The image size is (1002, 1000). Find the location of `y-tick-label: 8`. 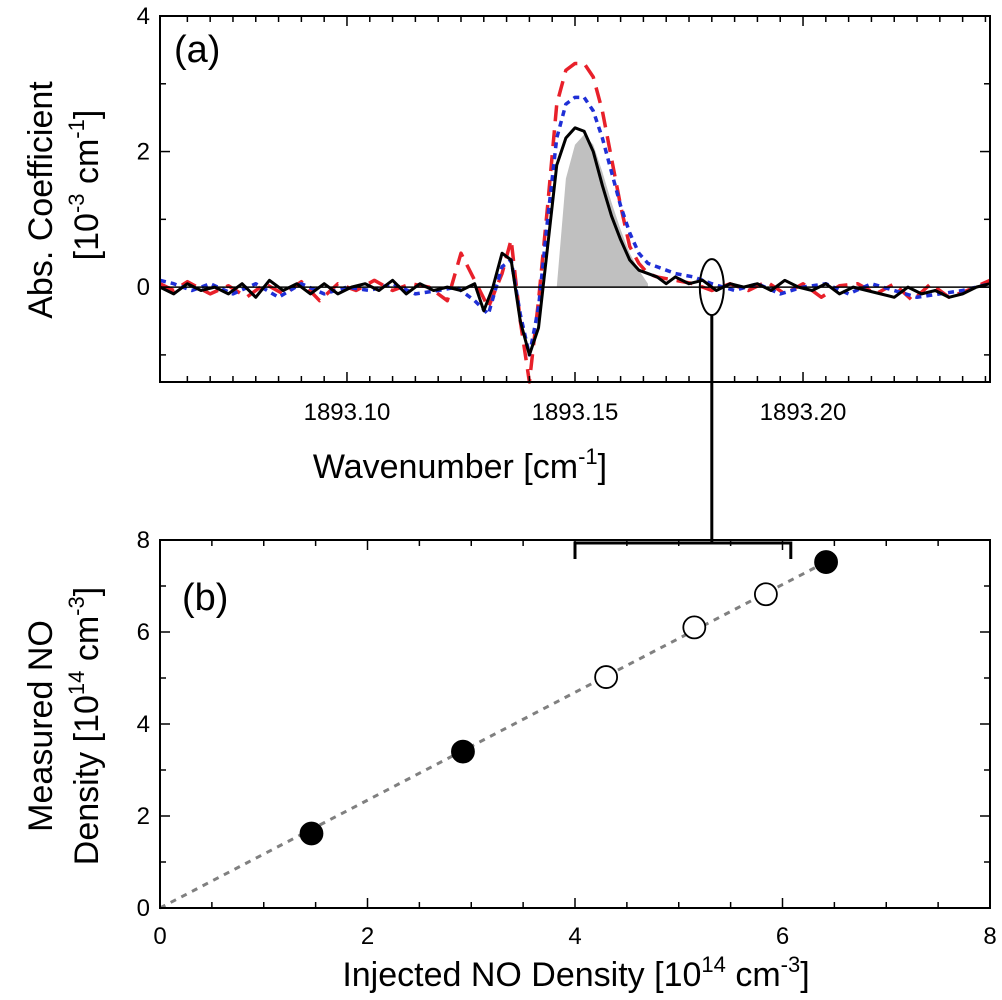

y-tick-label: 8 is located at coordinates (143, 540).